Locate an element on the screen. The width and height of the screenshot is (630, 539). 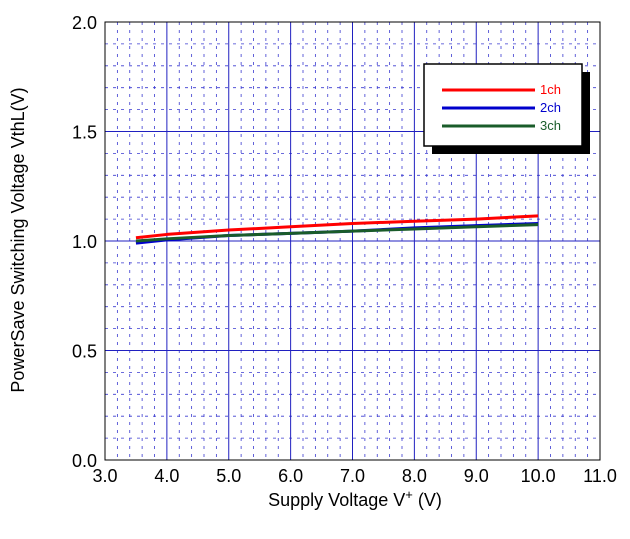
legend: 1ch 2ch 3ch is located at coordinates (506, 108).